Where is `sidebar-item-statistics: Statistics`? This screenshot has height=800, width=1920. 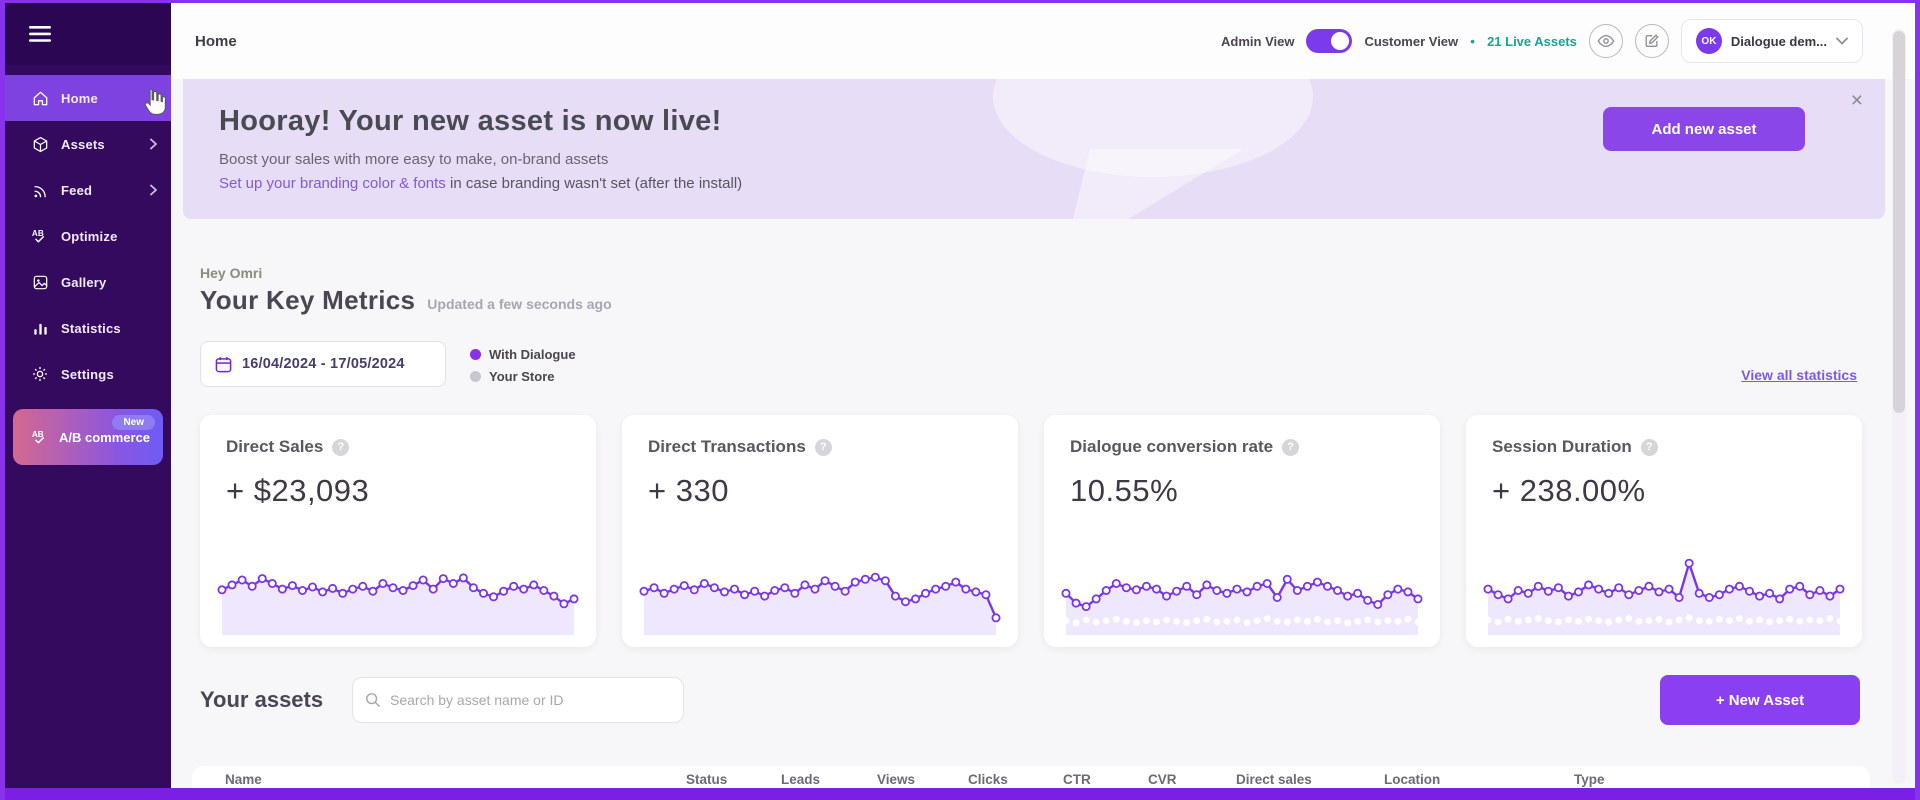
sidebar-item-statistics: Statistics is located at coordinates (88, 328).